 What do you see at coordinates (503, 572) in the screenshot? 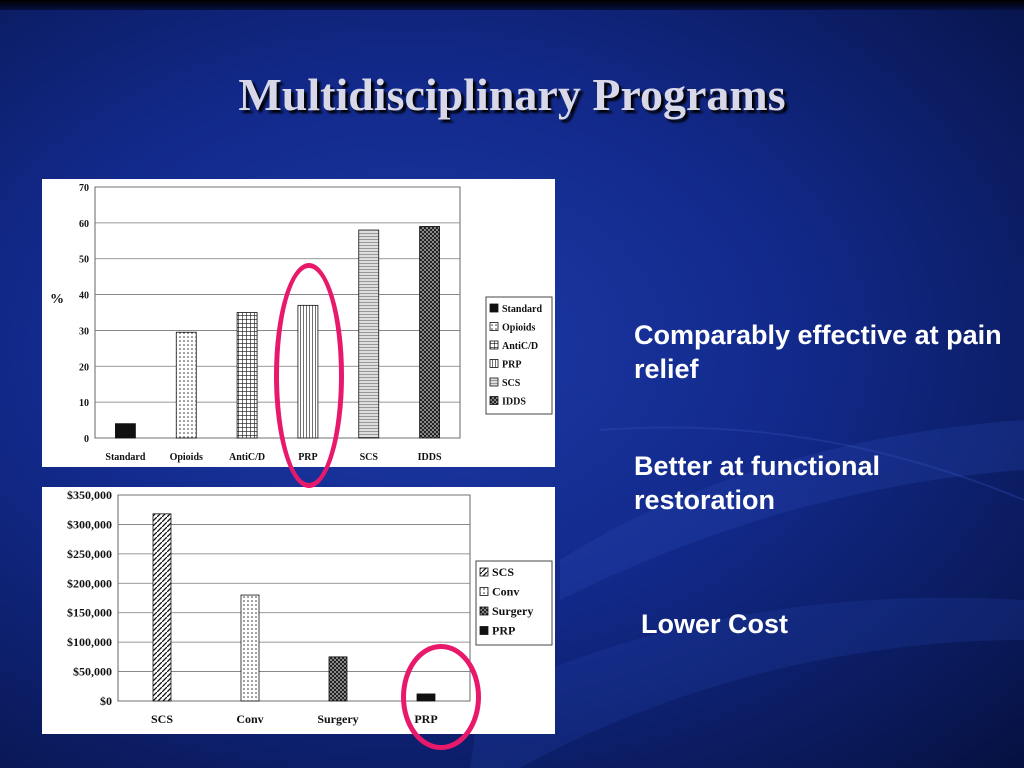
I see `c2-legend-label: SCS` at bounding box center [503, 572].